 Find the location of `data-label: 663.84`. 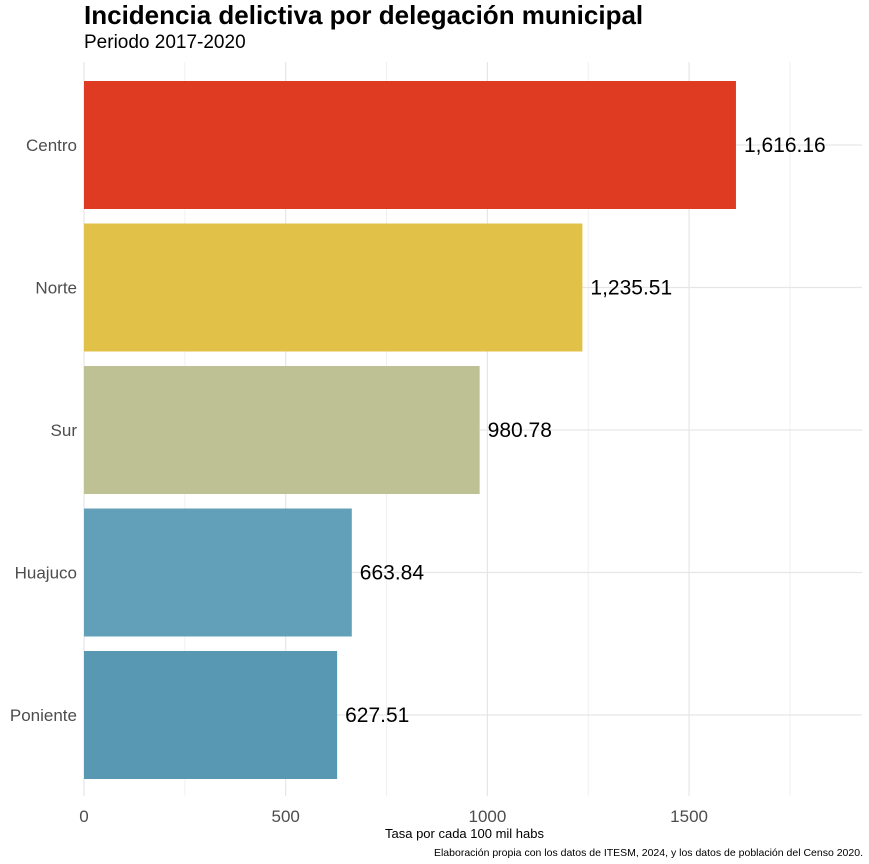

data-label: 663.84 is located at coordinates (392, 573).